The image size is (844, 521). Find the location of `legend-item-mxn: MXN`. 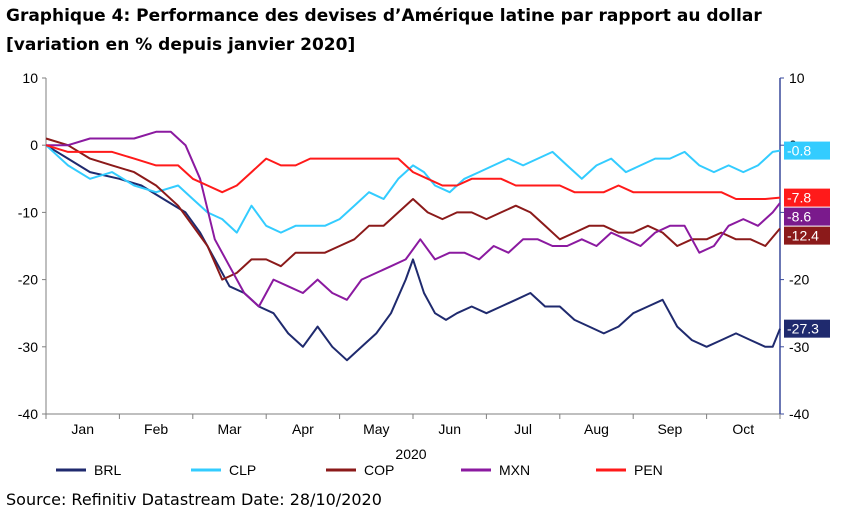

legend-item-mxn: MXN is located at coordinates (495, 470).